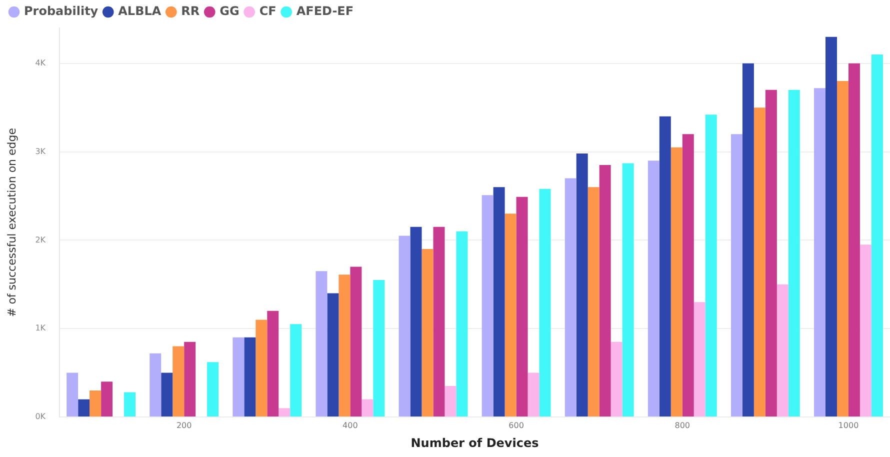 The height and width of the screenshot is (457, 890). Describe the element at coordinates (516, 425) in the screenshot. I see `x-tick-label: 600` at that location.